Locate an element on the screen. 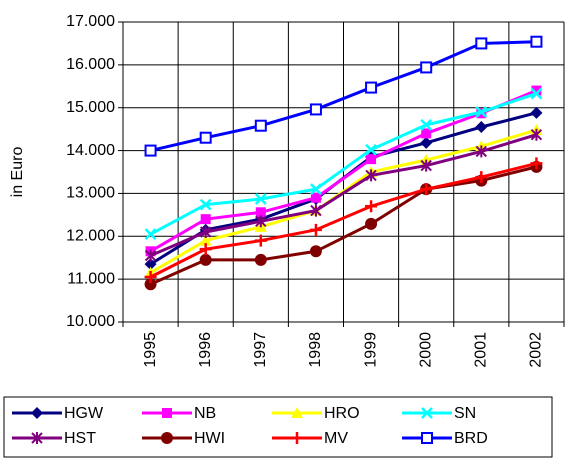 The height and width of the screenshot is (459, 566). legend-label: HGW is located at coordinates (84, 413).